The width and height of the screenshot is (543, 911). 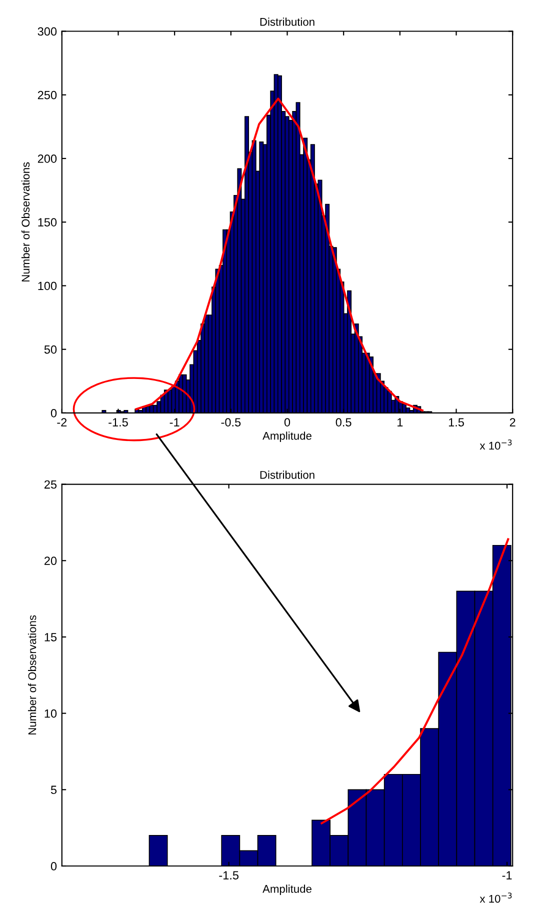 What do you see at coordinates (287, 422) in the screenshot?
I see `x-tick-label: 0` at bounding box center [287, 422].